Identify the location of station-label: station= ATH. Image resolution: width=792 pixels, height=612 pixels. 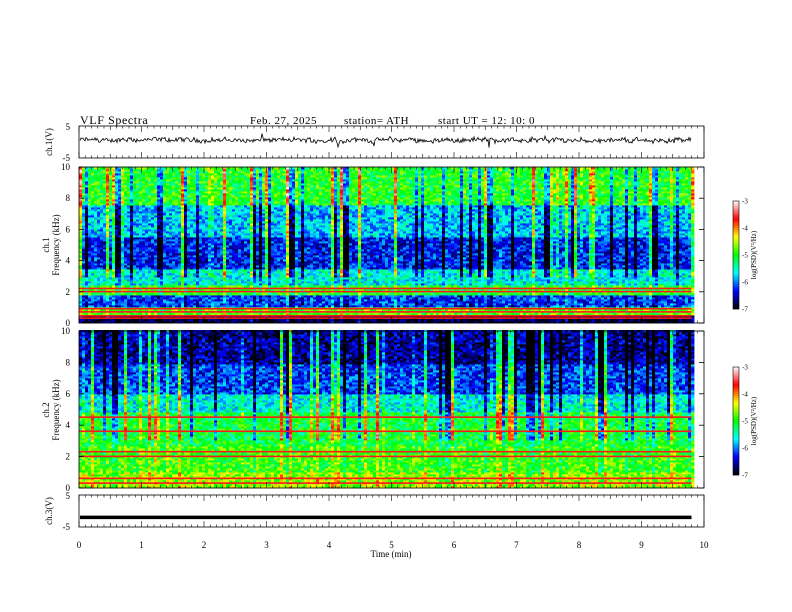
(376, 121).